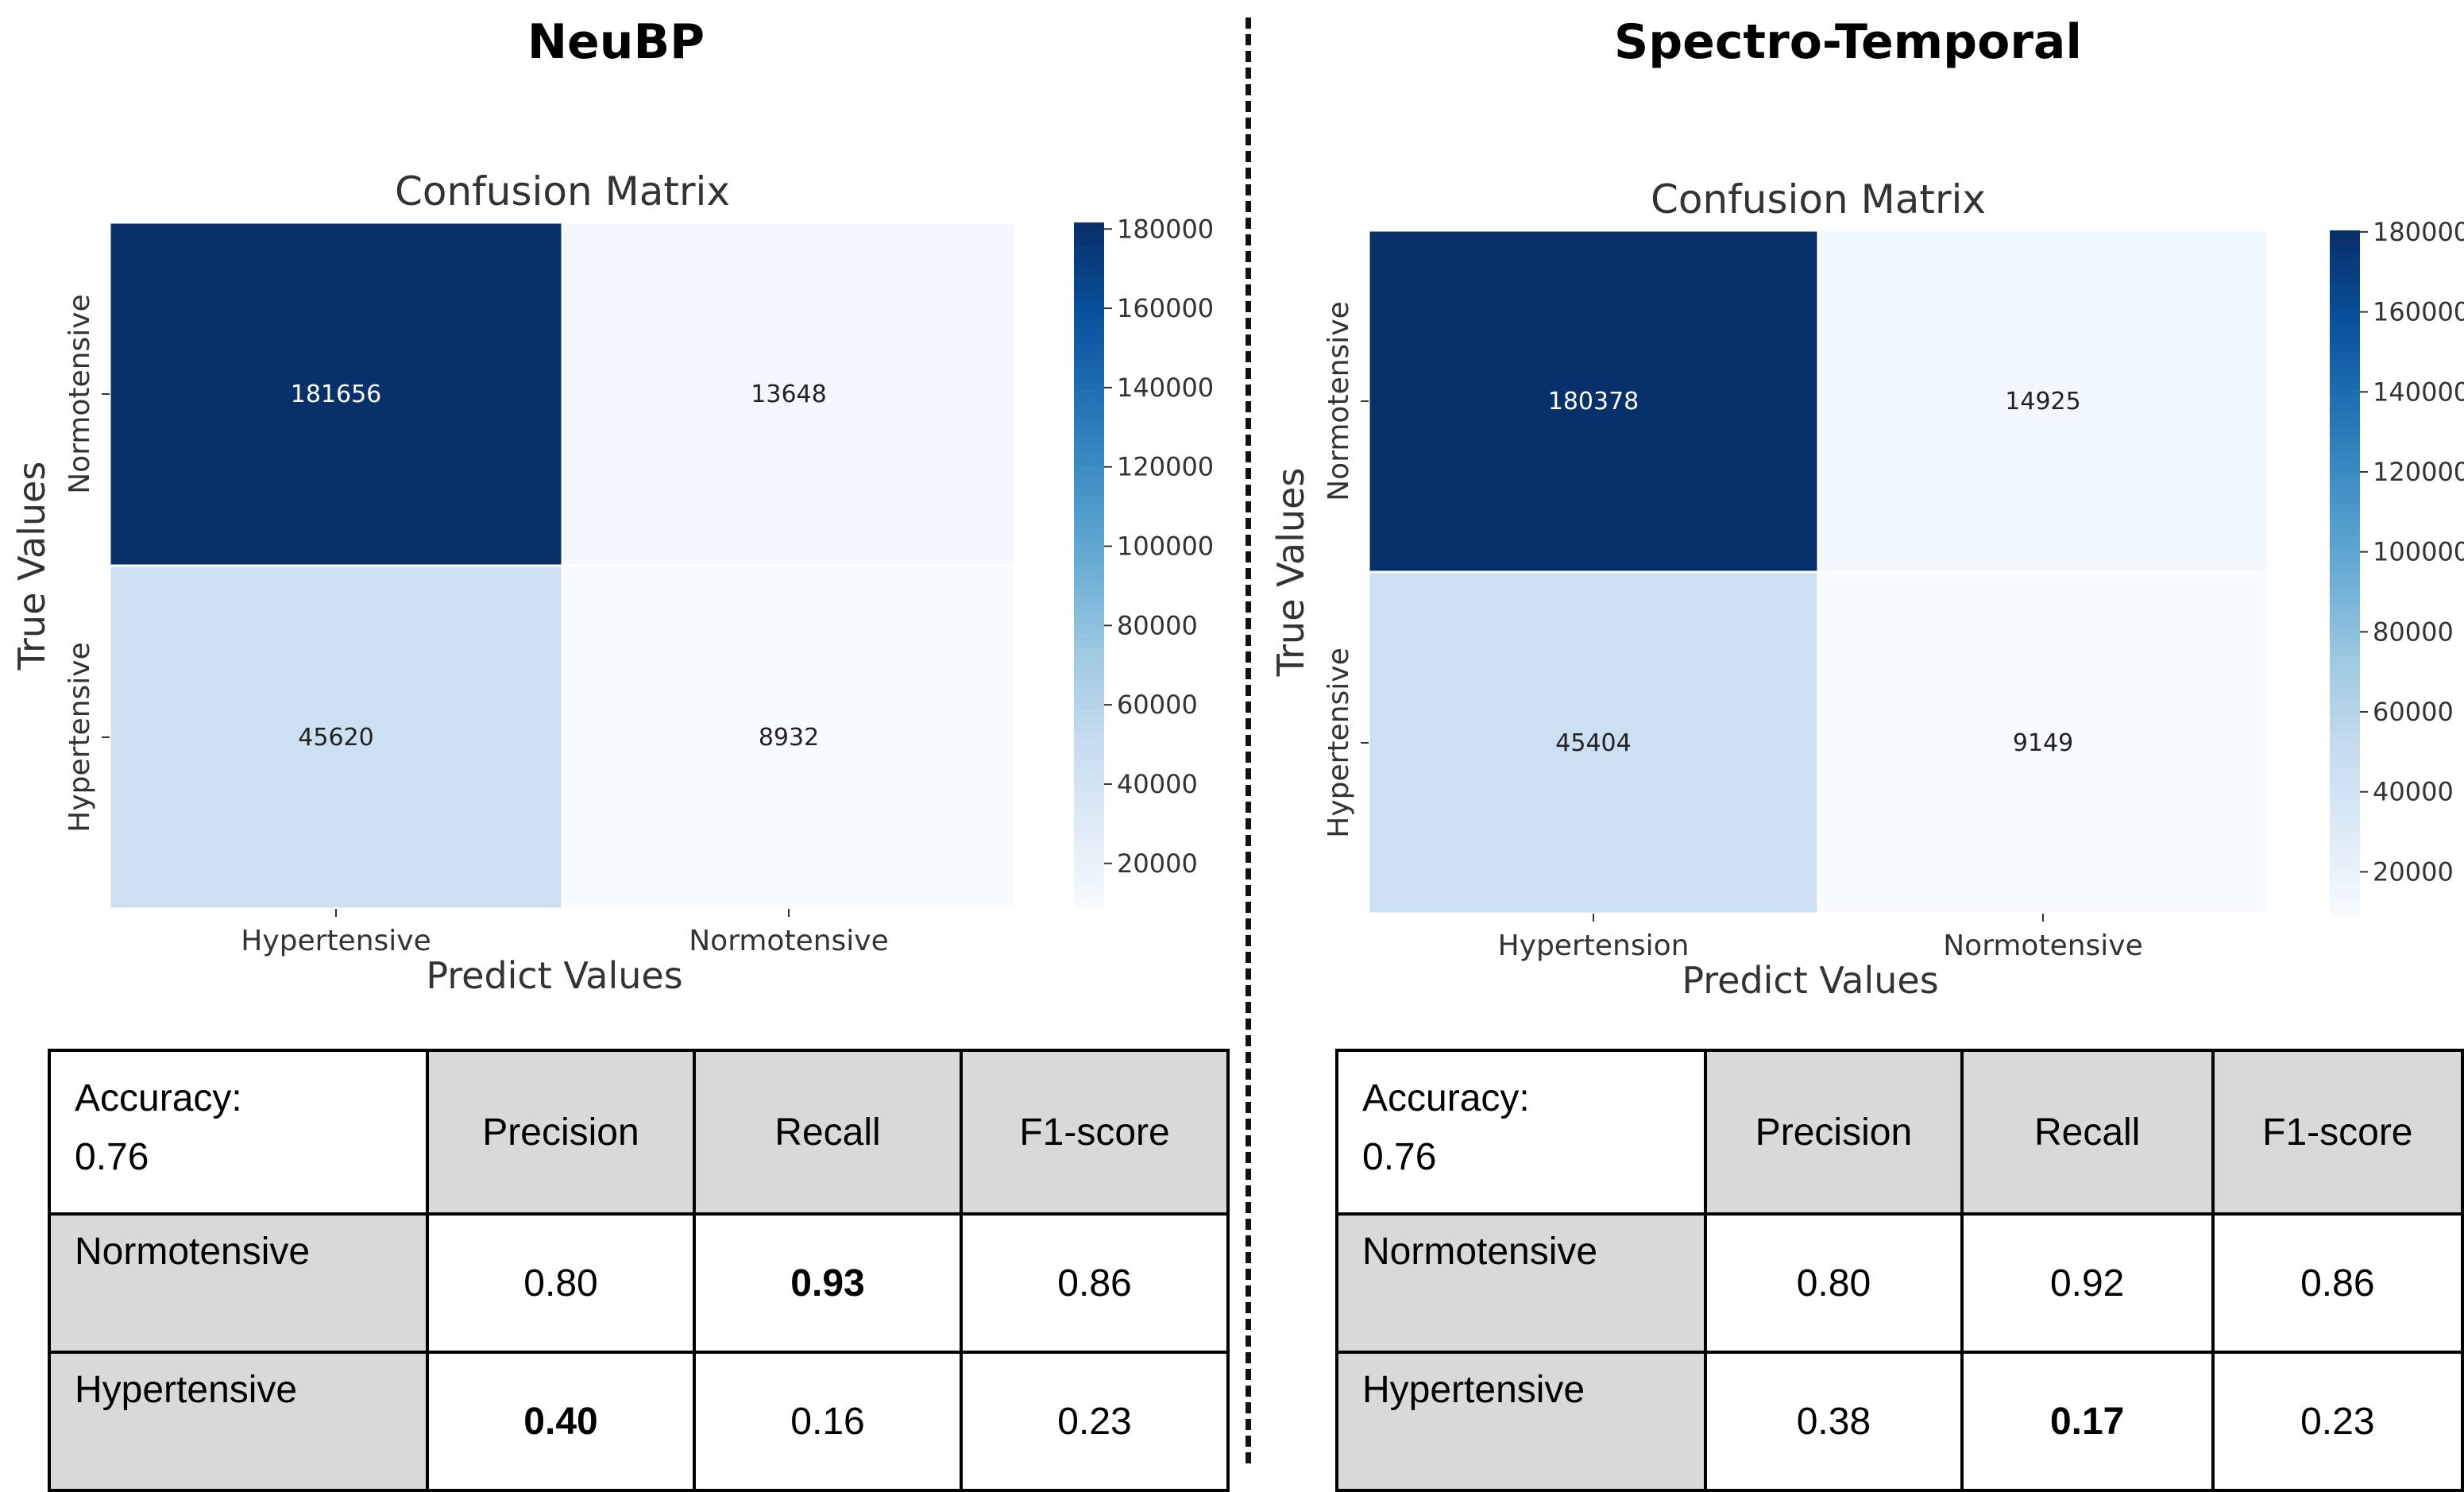 This screenshot has height=1492, width=2464. I want to click on colorbar-tick-label: 180000, so click(1165, 229).